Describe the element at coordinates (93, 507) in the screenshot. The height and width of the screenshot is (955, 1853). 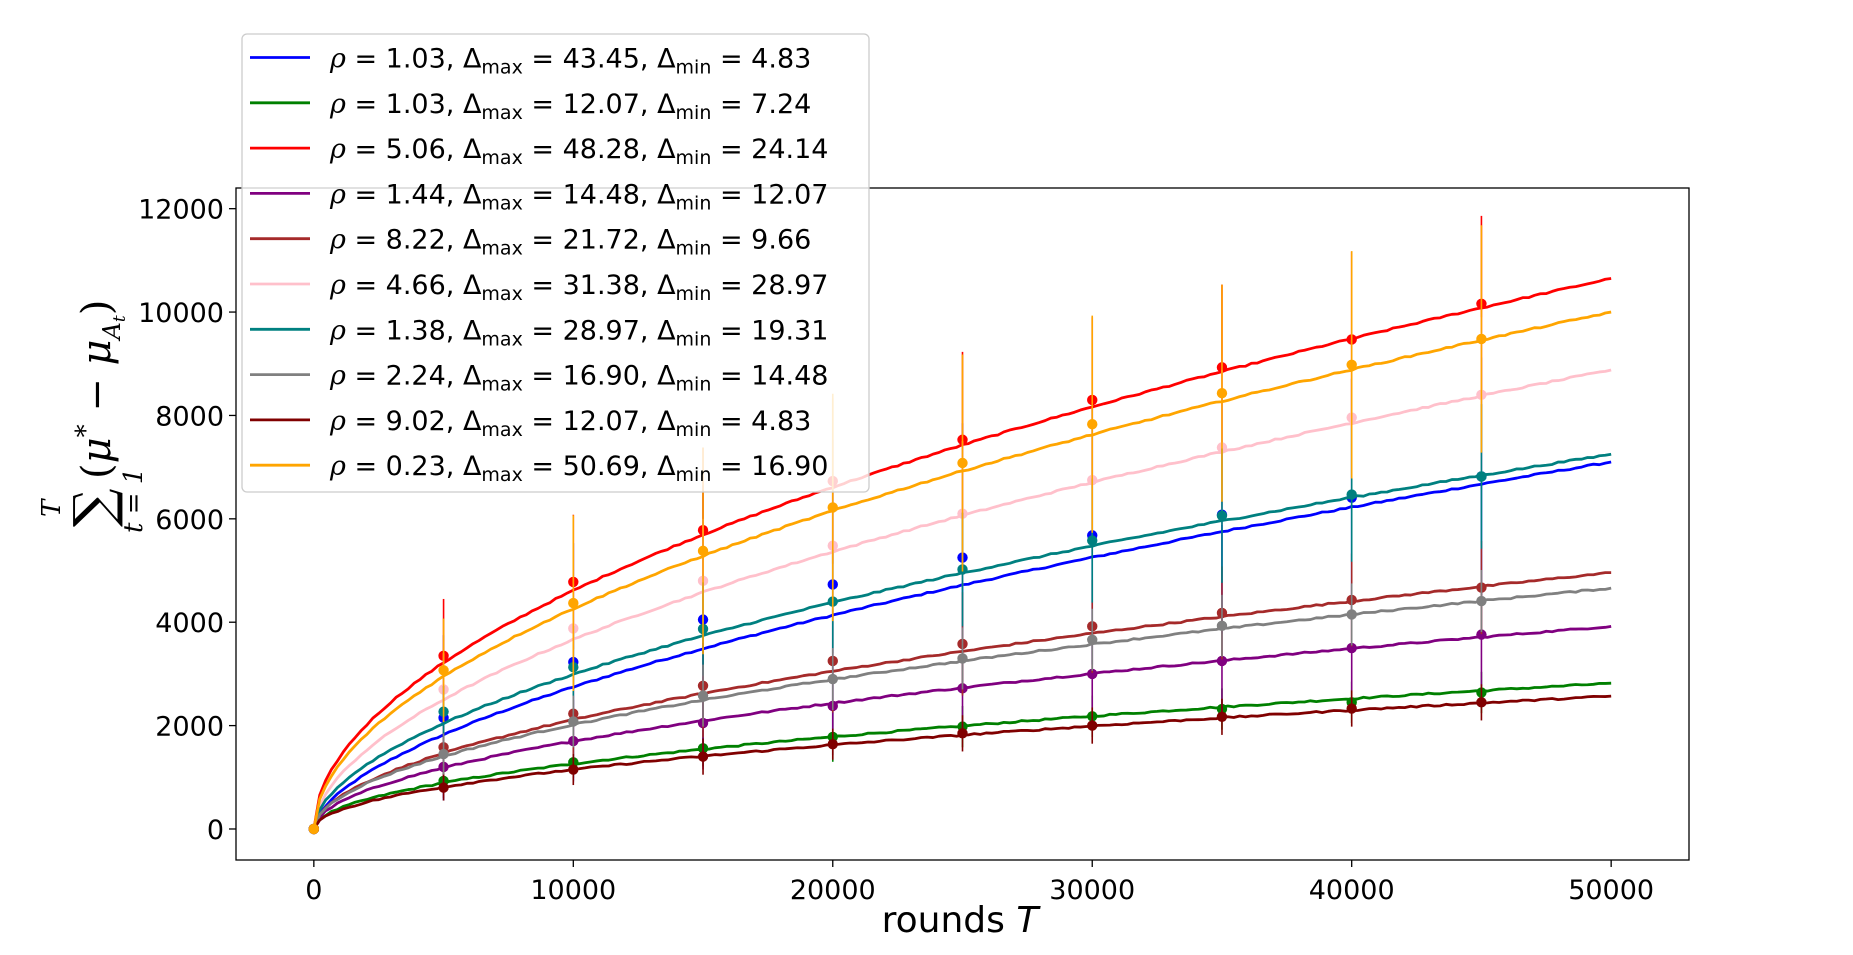
I see `y-label-sum: ∑` at that location.